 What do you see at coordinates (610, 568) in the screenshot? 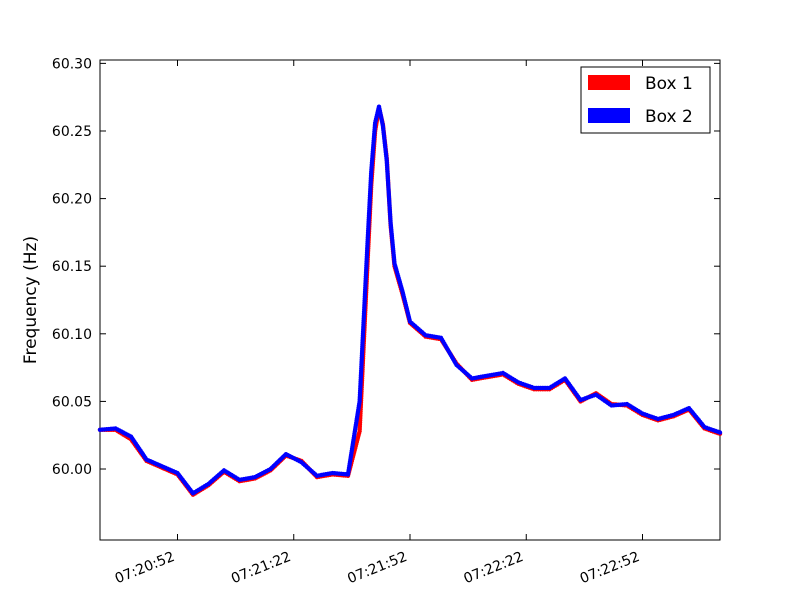
I see `x-tick-label: 07:22:52` at bounding box center [610, 568].